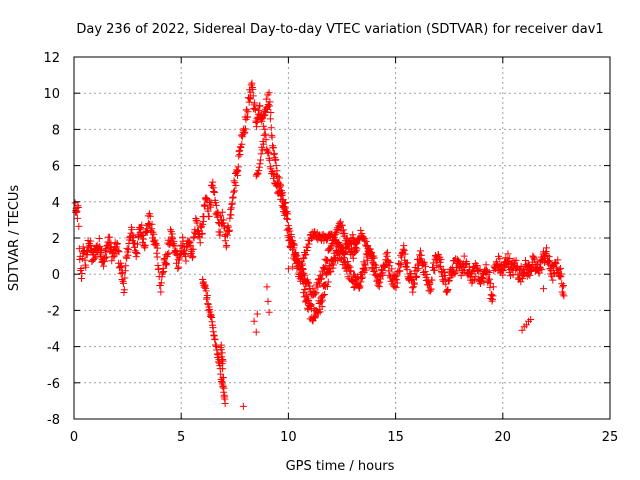 Image resolution: width=640 pixels, height=480 pixels. What do you see at coordinates (56, 203) in the screenshot?
I see `y-tick-label: 4` at bounding box center [56, 203].